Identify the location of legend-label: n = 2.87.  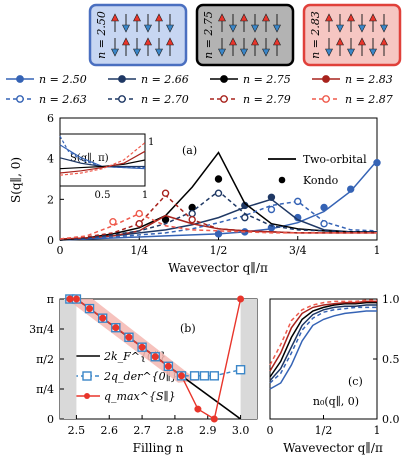
(369, 99).